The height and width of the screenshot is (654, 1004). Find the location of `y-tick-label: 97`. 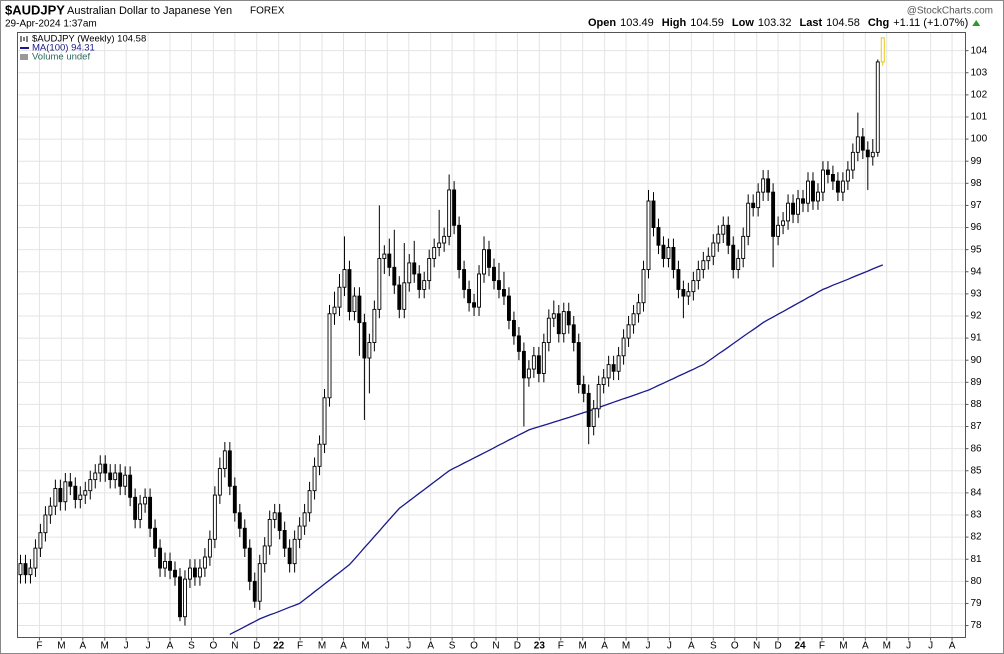

y-tick-label: 97 is located at coordinates (977, 205).